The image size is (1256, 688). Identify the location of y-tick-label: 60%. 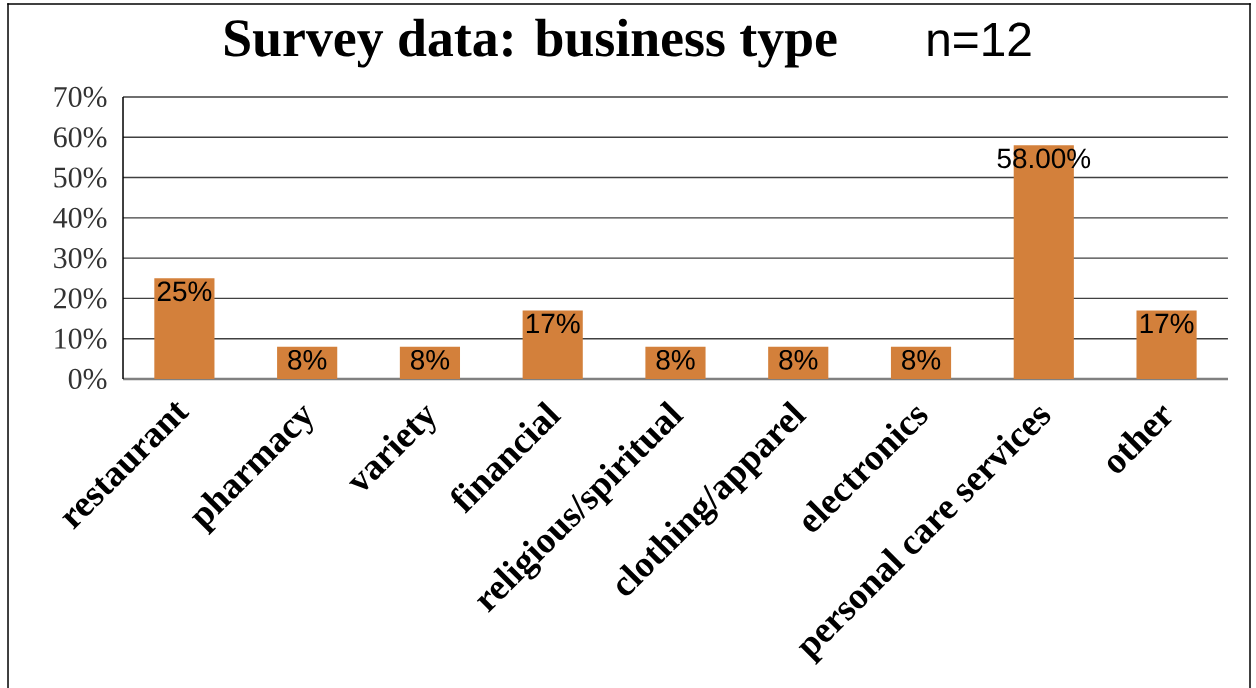
(80, 137).